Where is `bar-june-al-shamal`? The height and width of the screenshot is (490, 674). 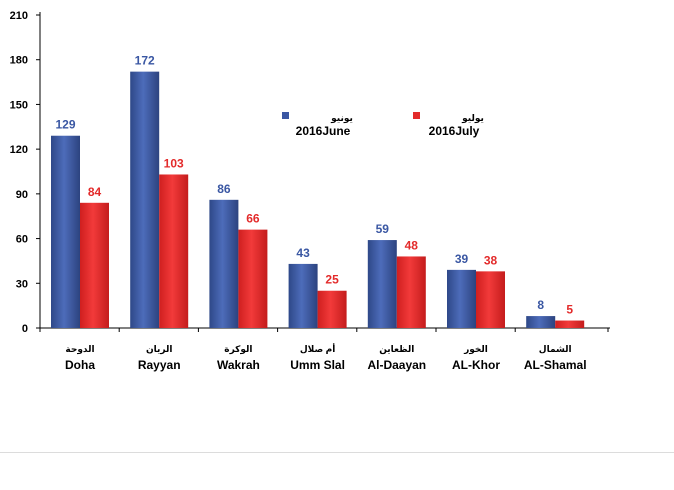
bar-june-al-shamal is located at coordinates (541, 322).